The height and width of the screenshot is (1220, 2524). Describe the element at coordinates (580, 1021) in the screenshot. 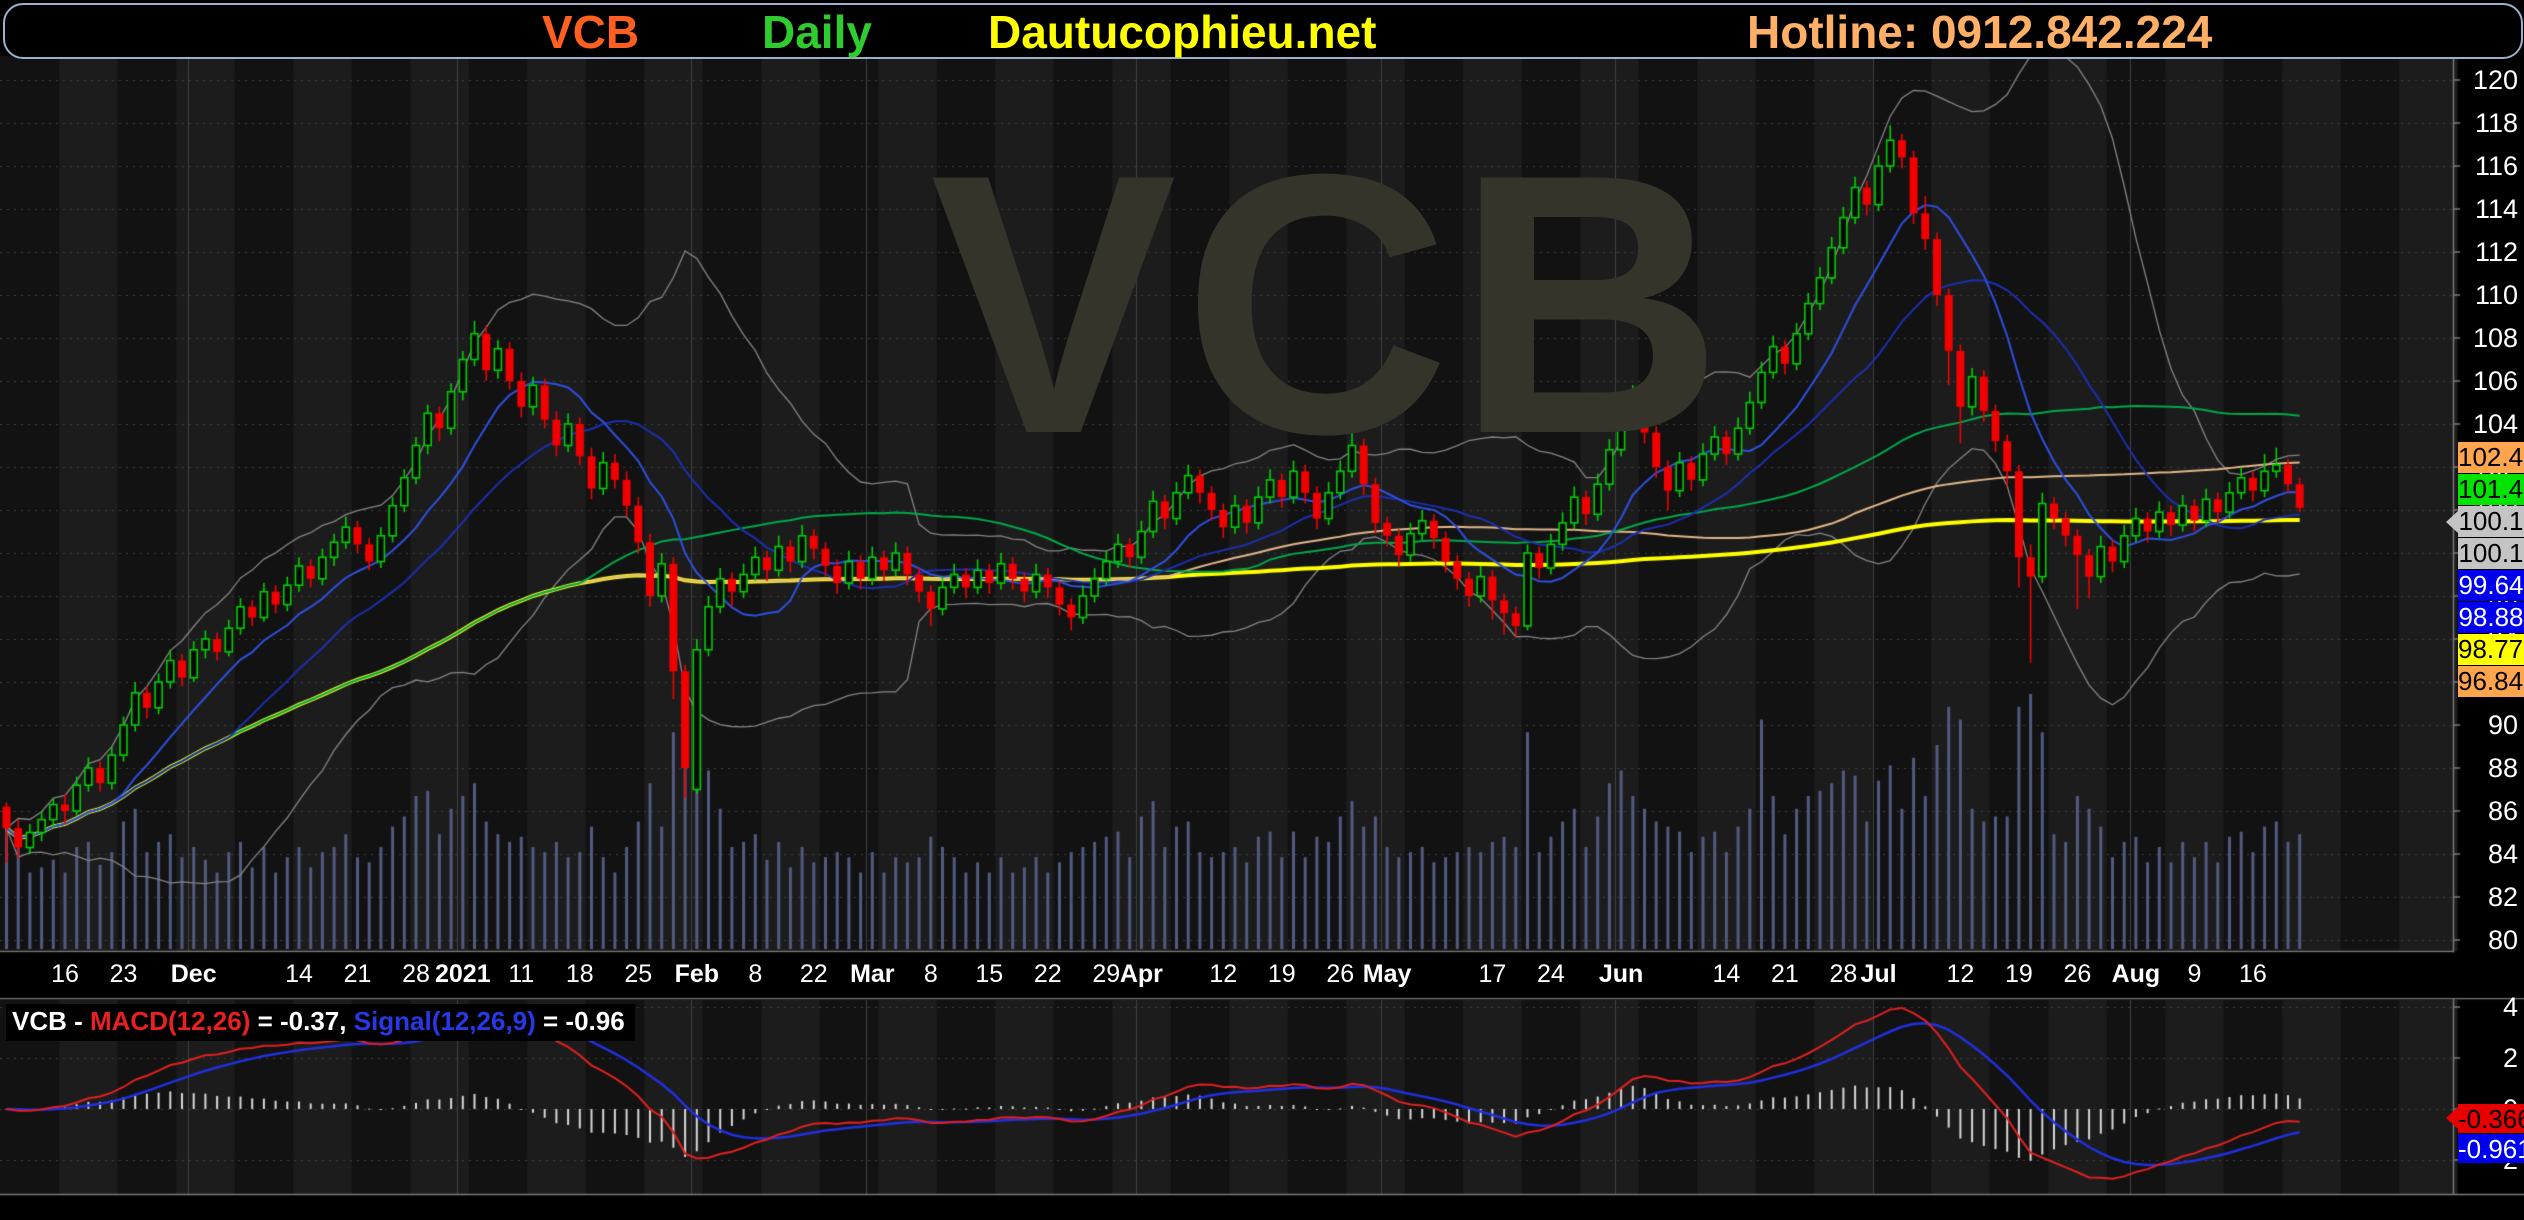

I see `signal-value-text: = -0.96` at that location.